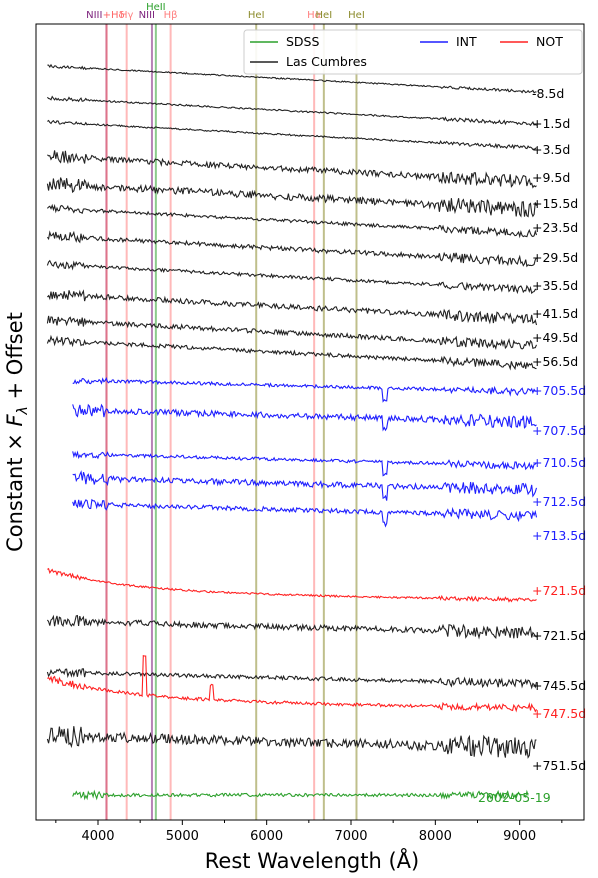 The image size is (598, 878). What do you see at coordinates (435, 836) in the screenshot?
I see `x-tick-label: 8000` at bounding box center [435, 836].